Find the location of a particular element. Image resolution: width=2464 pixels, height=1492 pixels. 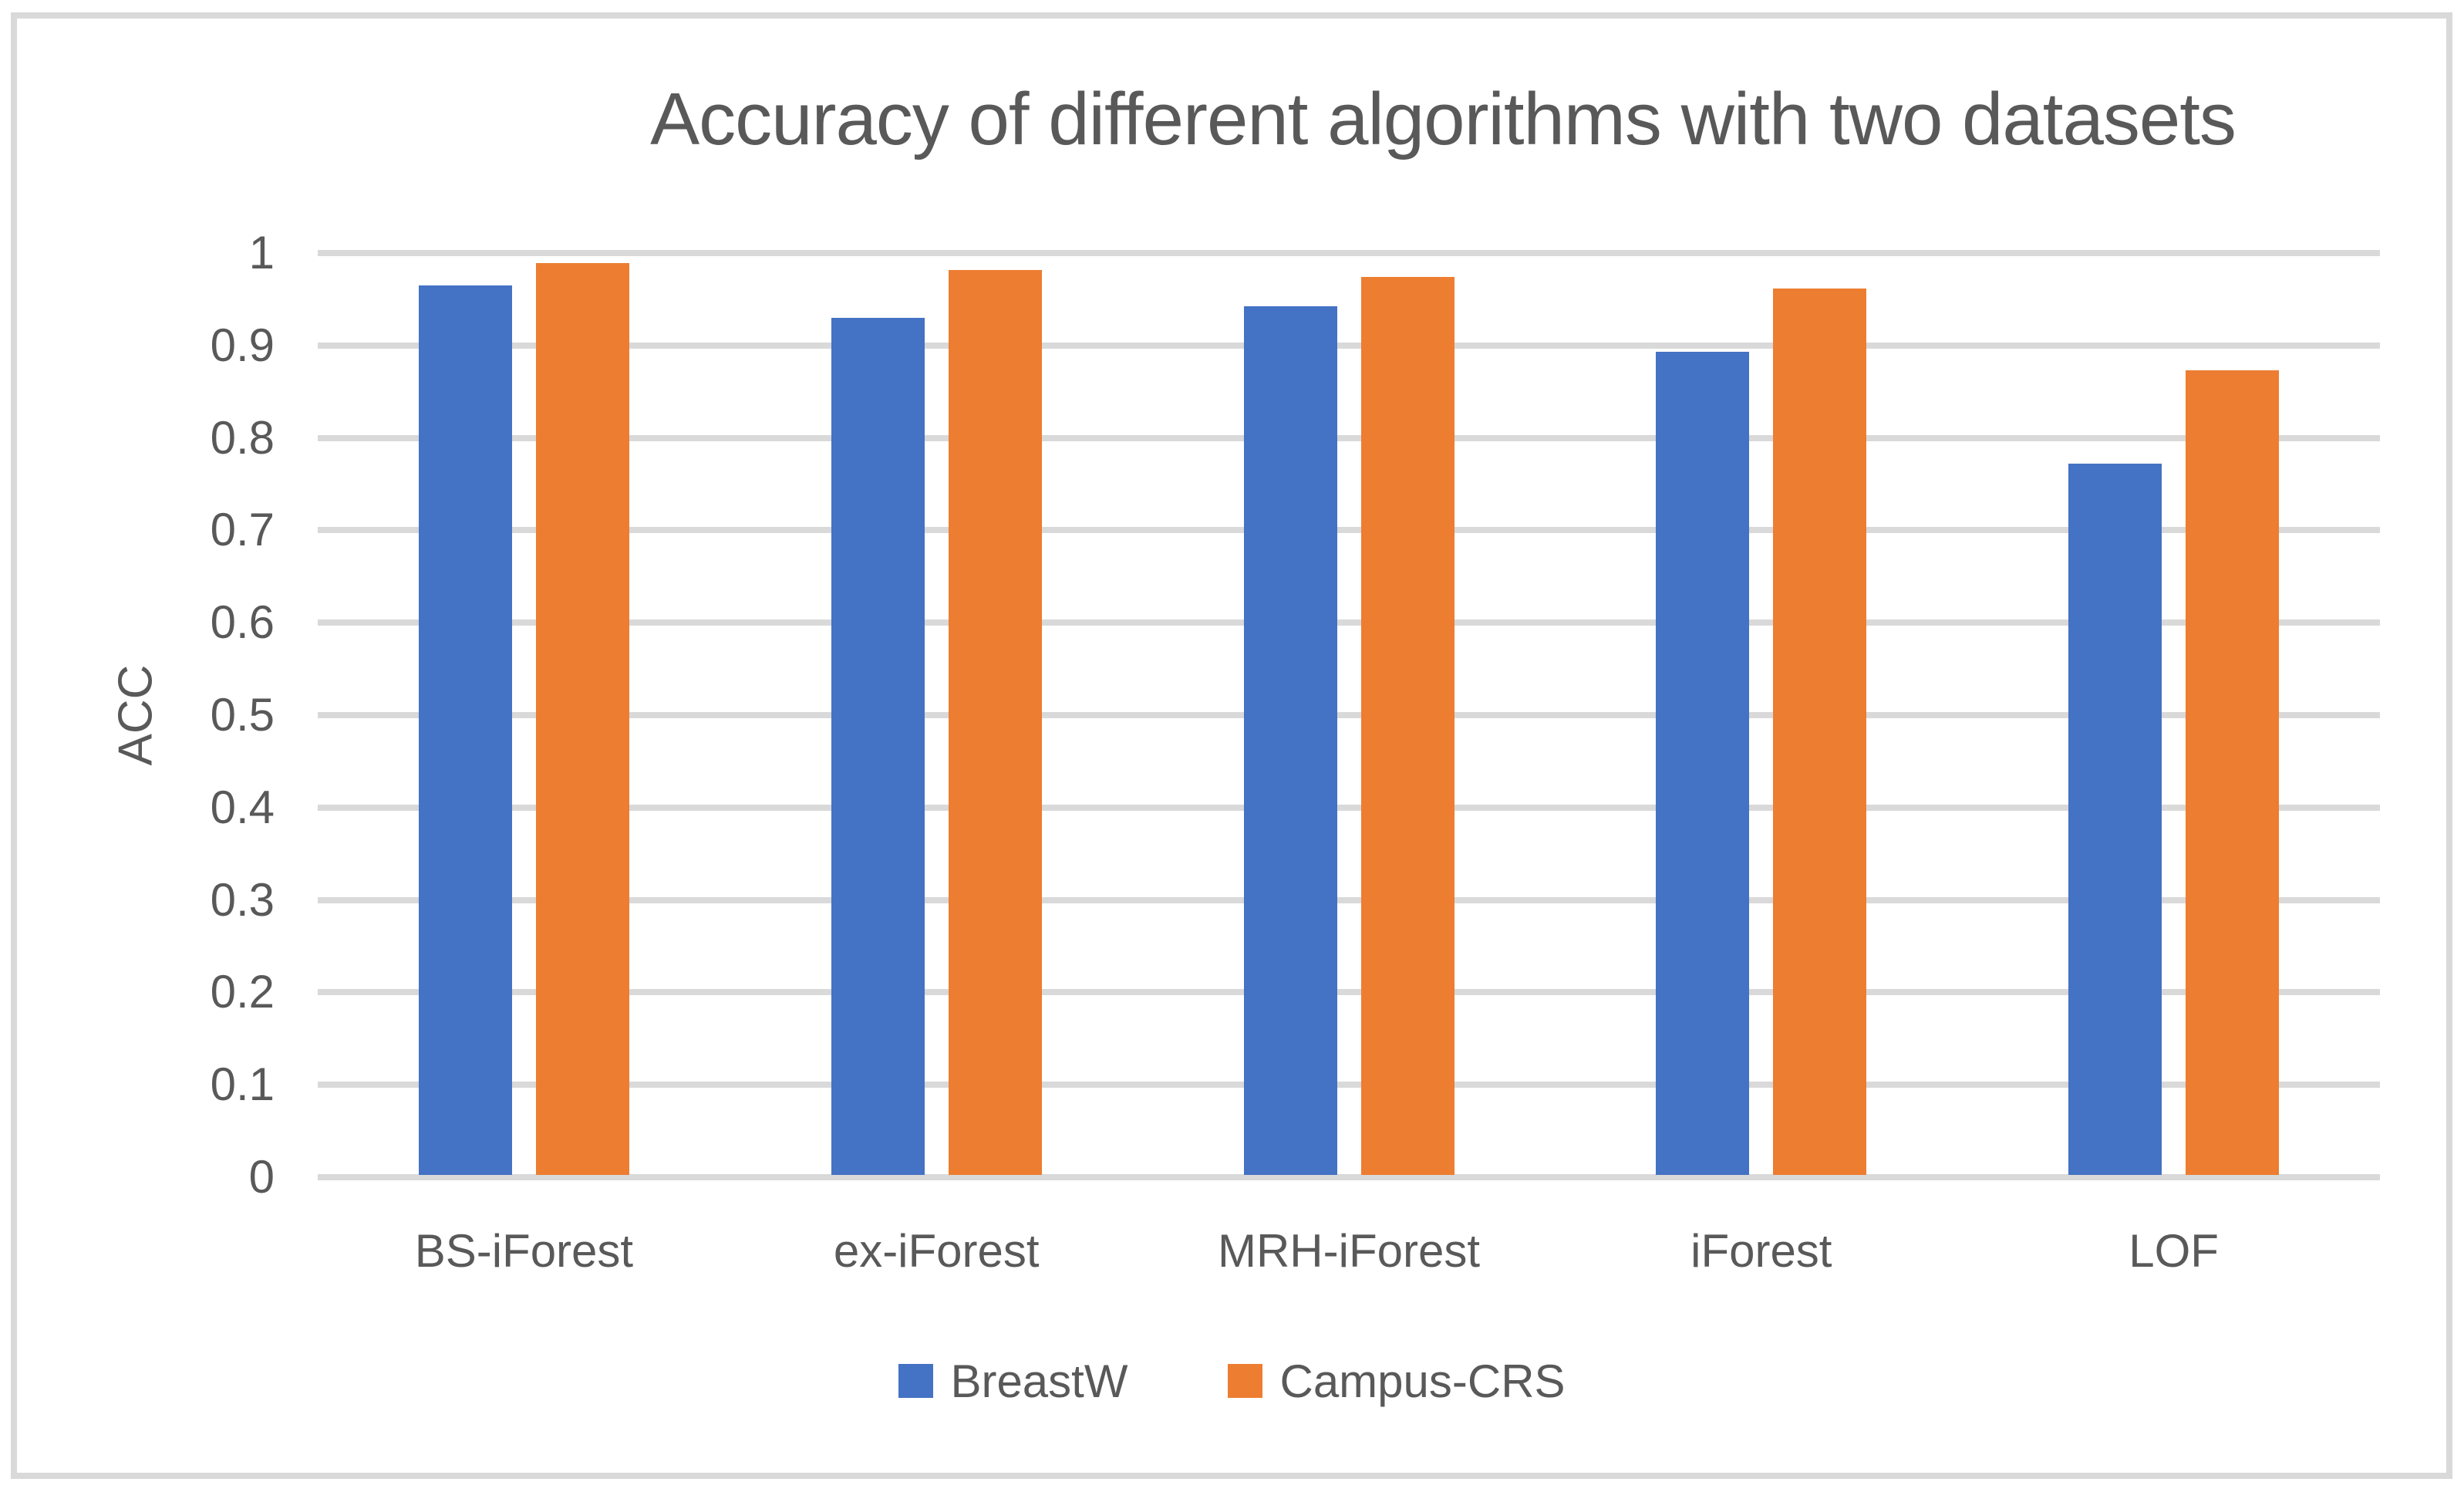

y-tick-label: 1 is located at coordinates (261, 253).